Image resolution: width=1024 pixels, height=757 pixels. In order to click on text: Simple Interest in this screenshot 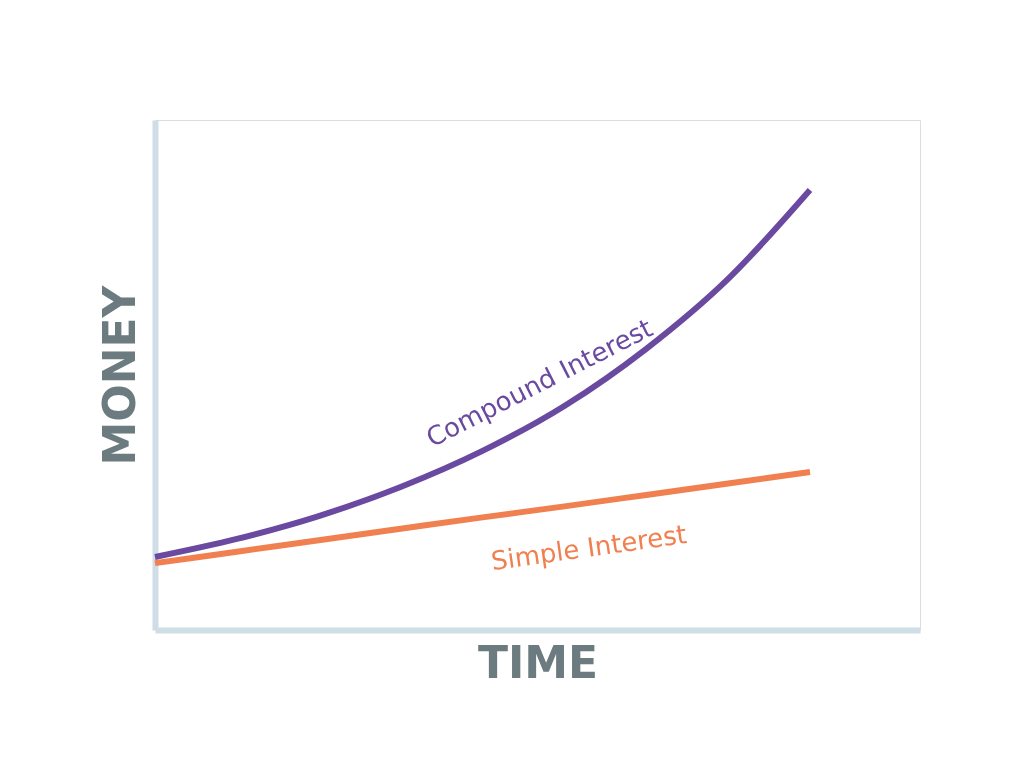, I will do `click(589, 548)`.